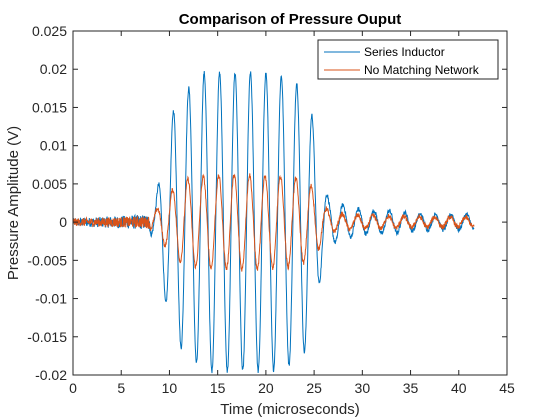  What do you see at coordinates (53, 146) in the screenshot?
I see `y-tick-label: 0.01` at bounding box center [53, 146].